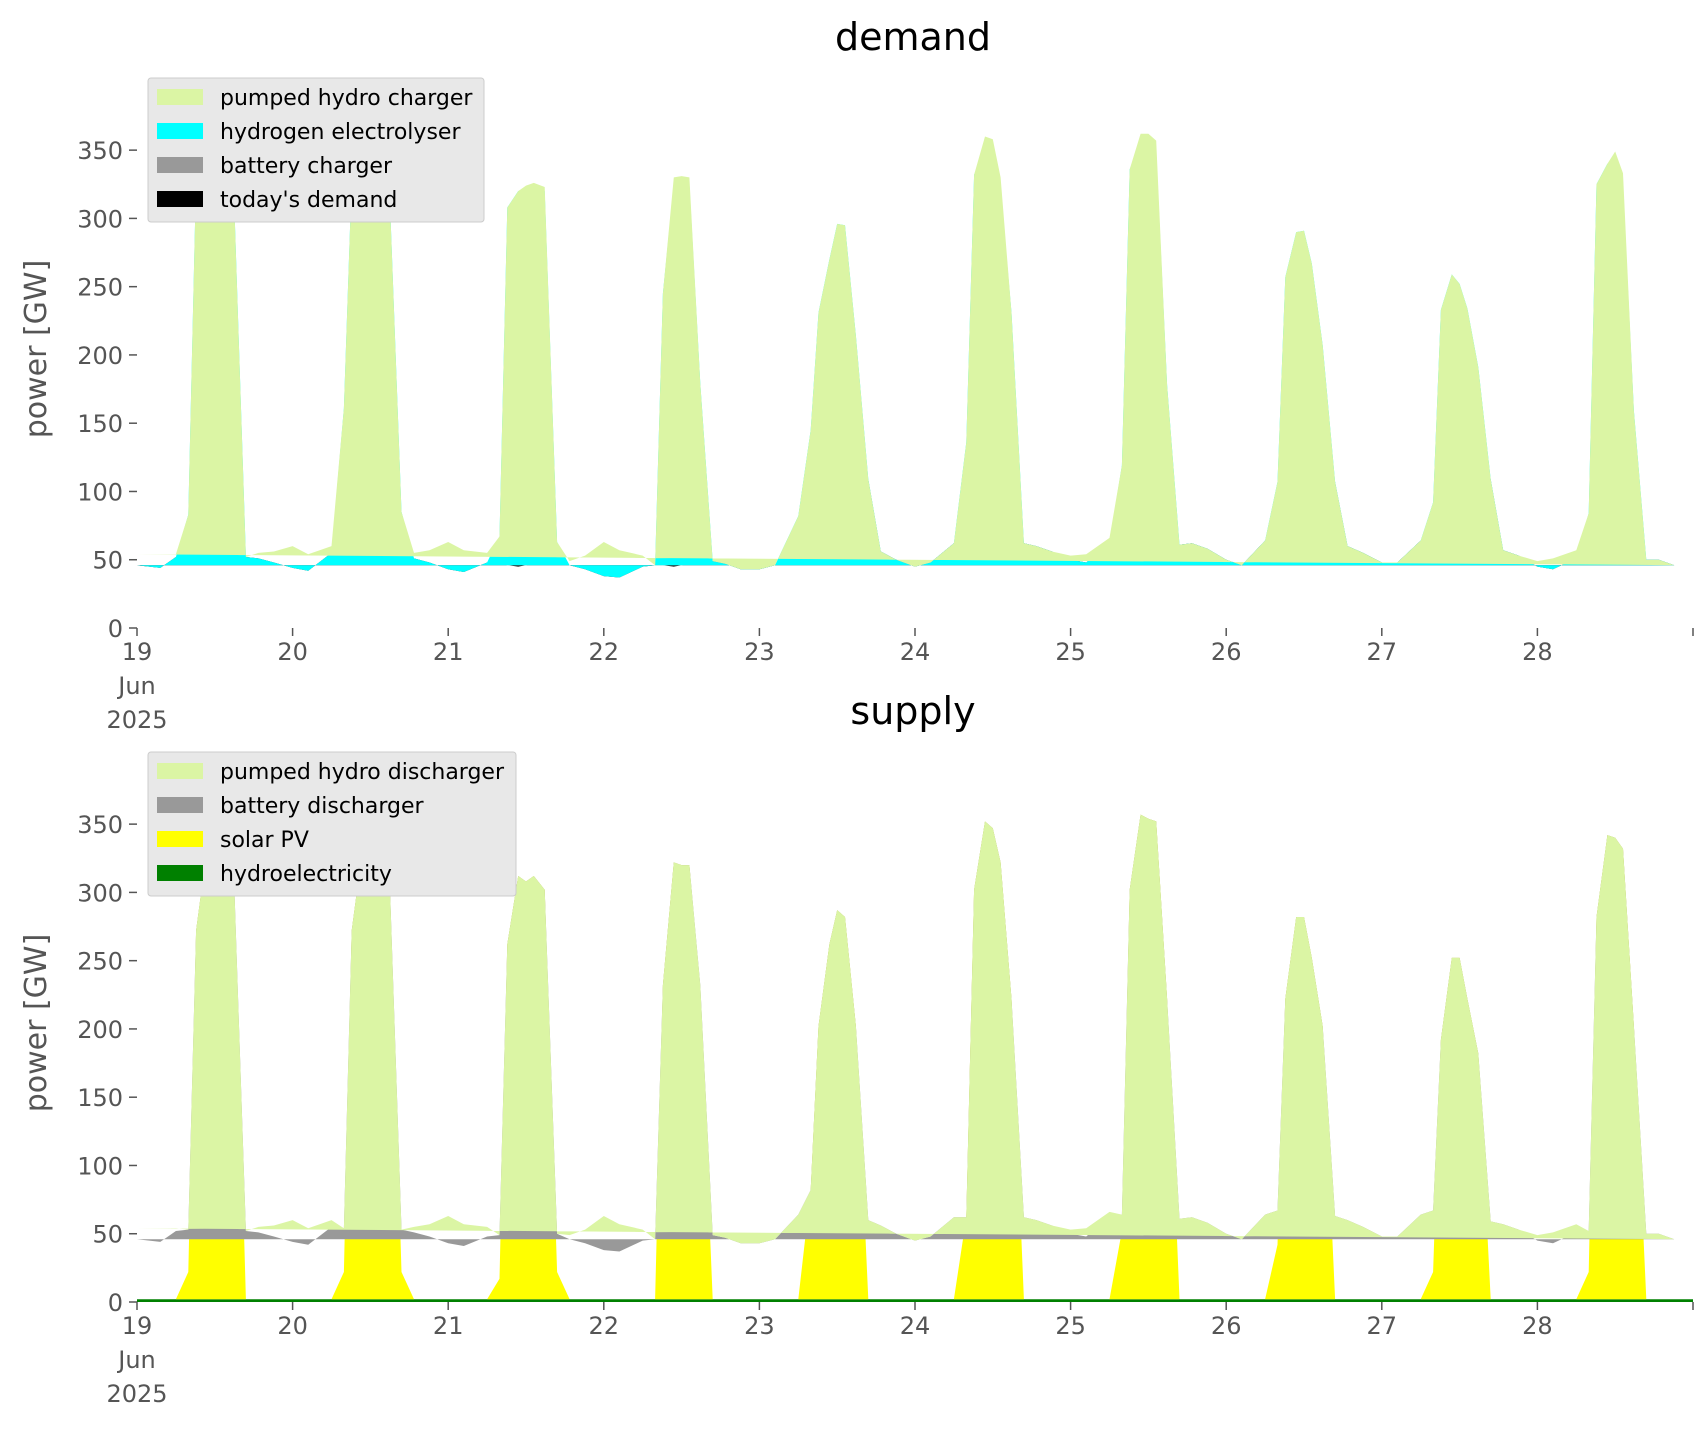 This screenshot has width=1706, height=1431. What do you see at coordinates (308, 200) in the screenshot?
I see `legend-label-todays-demand: today's demand` at bounding box center [308, 200].